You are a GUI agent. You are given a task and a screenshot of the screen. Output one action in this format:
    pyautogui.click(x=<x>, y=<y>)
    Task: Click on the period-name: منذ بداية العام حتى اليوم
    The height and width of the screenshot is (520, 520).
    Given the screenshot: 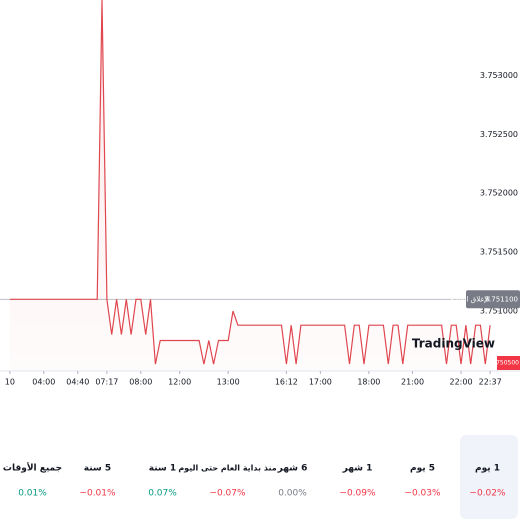 What is the action you would take?
    pyautogui.click(x=227, y=468)
    